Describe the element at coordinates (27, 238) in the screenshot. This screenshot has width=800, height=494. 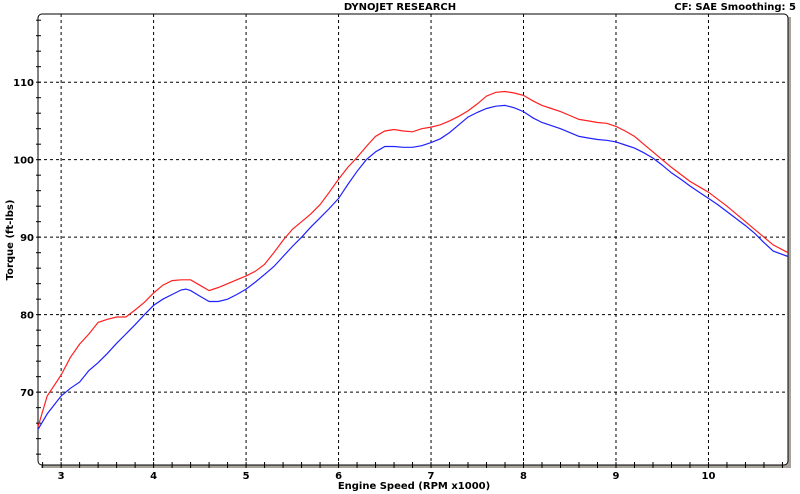
I see `y-tick-label: 90` at that location.